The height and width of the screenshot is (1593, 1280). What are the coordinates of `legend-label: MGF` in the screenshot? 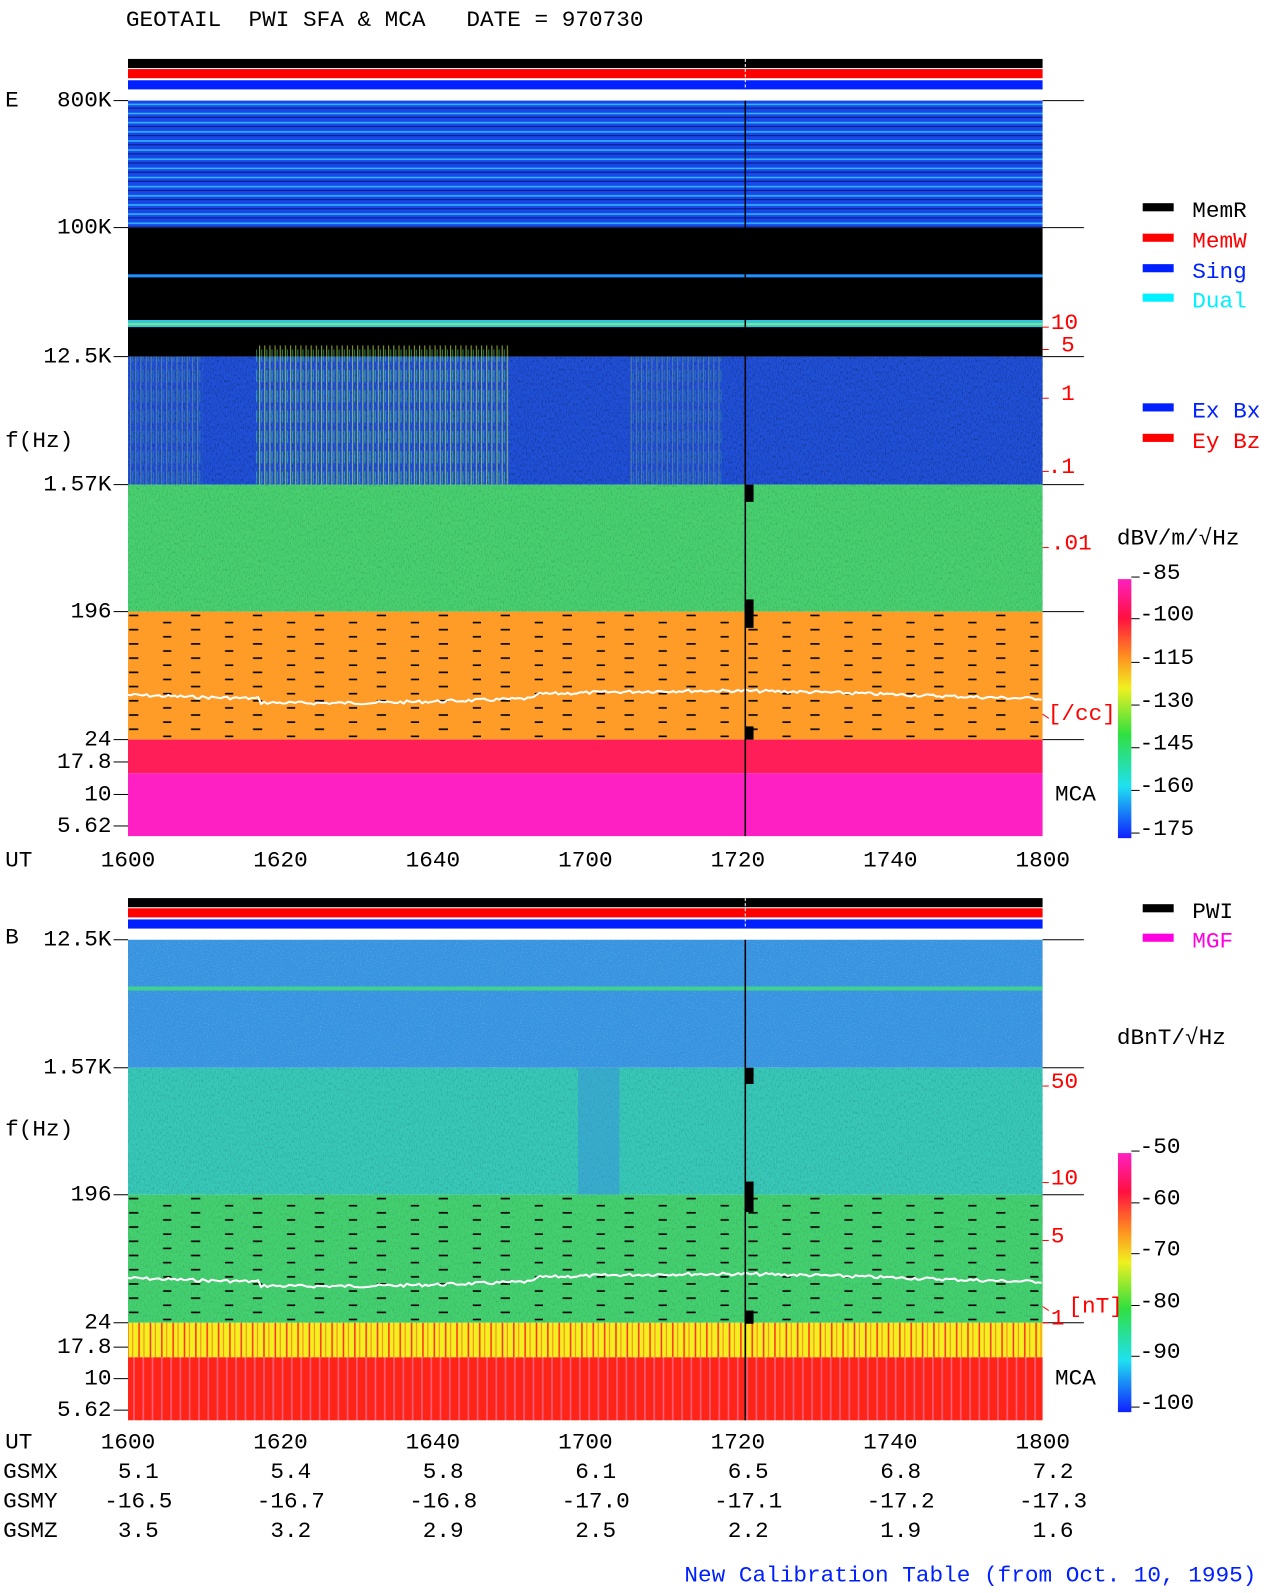 It's located at (1212, 942).